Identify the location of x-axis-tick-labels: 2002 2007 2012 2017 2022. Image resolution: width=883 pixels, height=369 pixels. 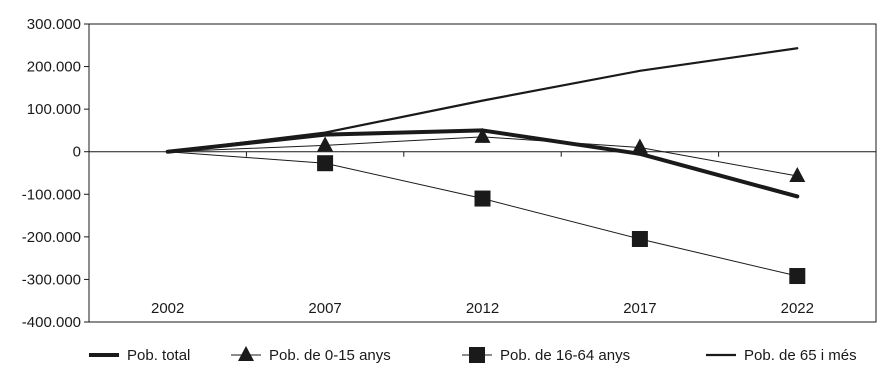
(482, 308).